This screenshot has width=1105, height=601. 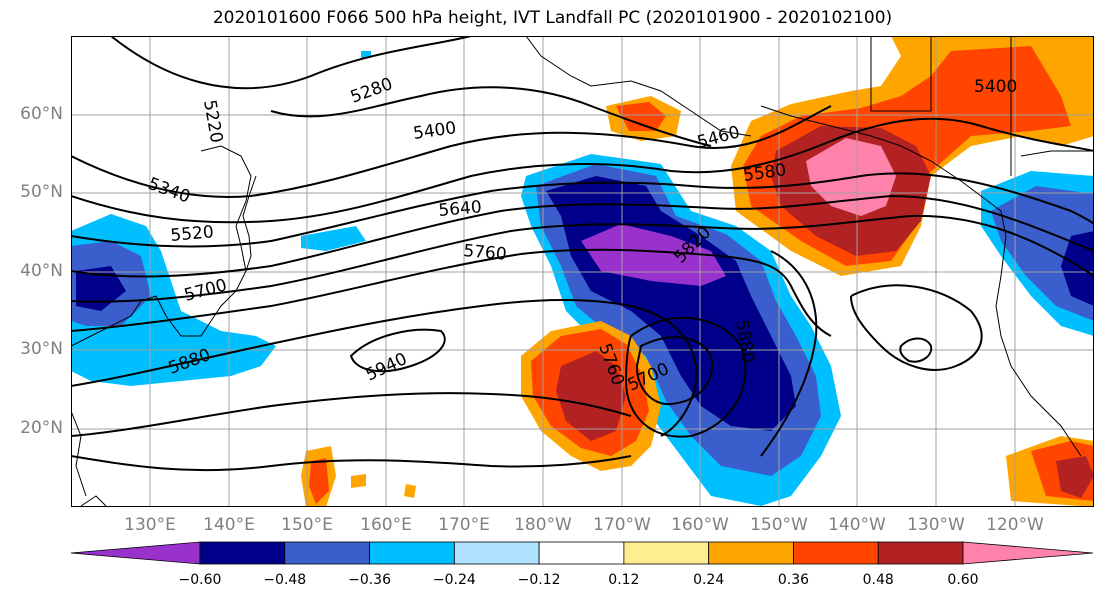 What do you see at coordinates (709, 580) in the screenshot?
I see `colorbar-tick-label: 0.24` at bounding box center [709, 580].